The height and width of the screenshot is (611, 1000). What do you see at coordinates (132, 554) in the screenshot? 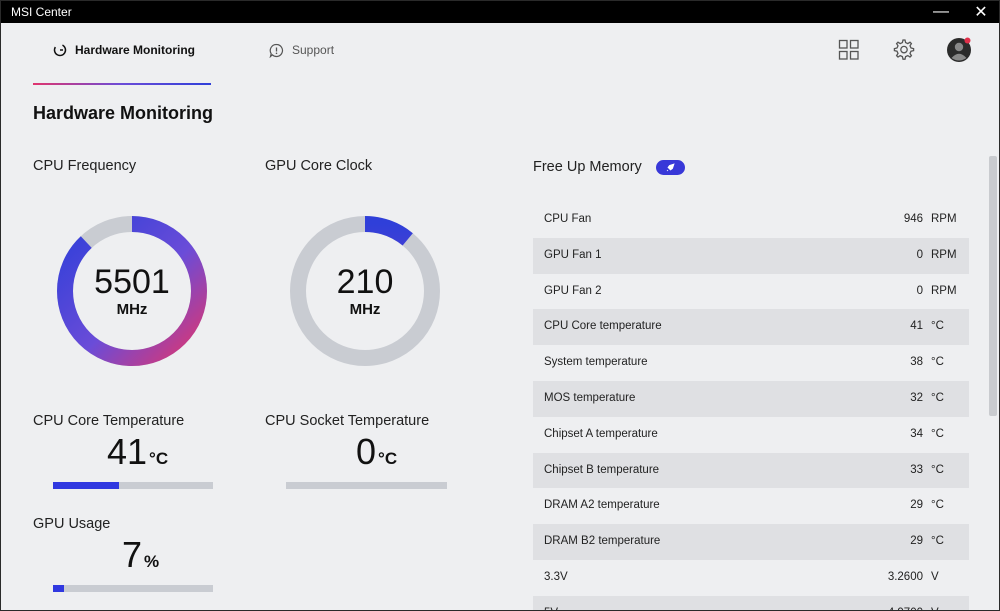
I see `gpu-usage-value: 7` at bounding box center [132, 554].